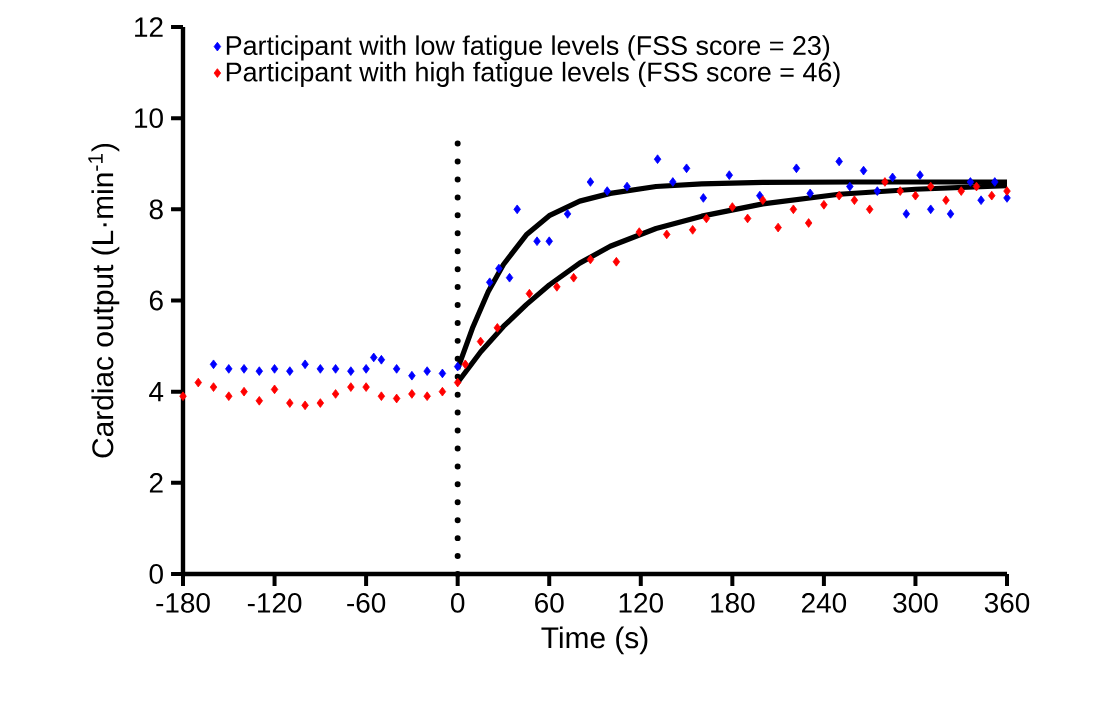 The image size is (1107, 707). I want to click on x-tick-label: -180, so click(183, 602).